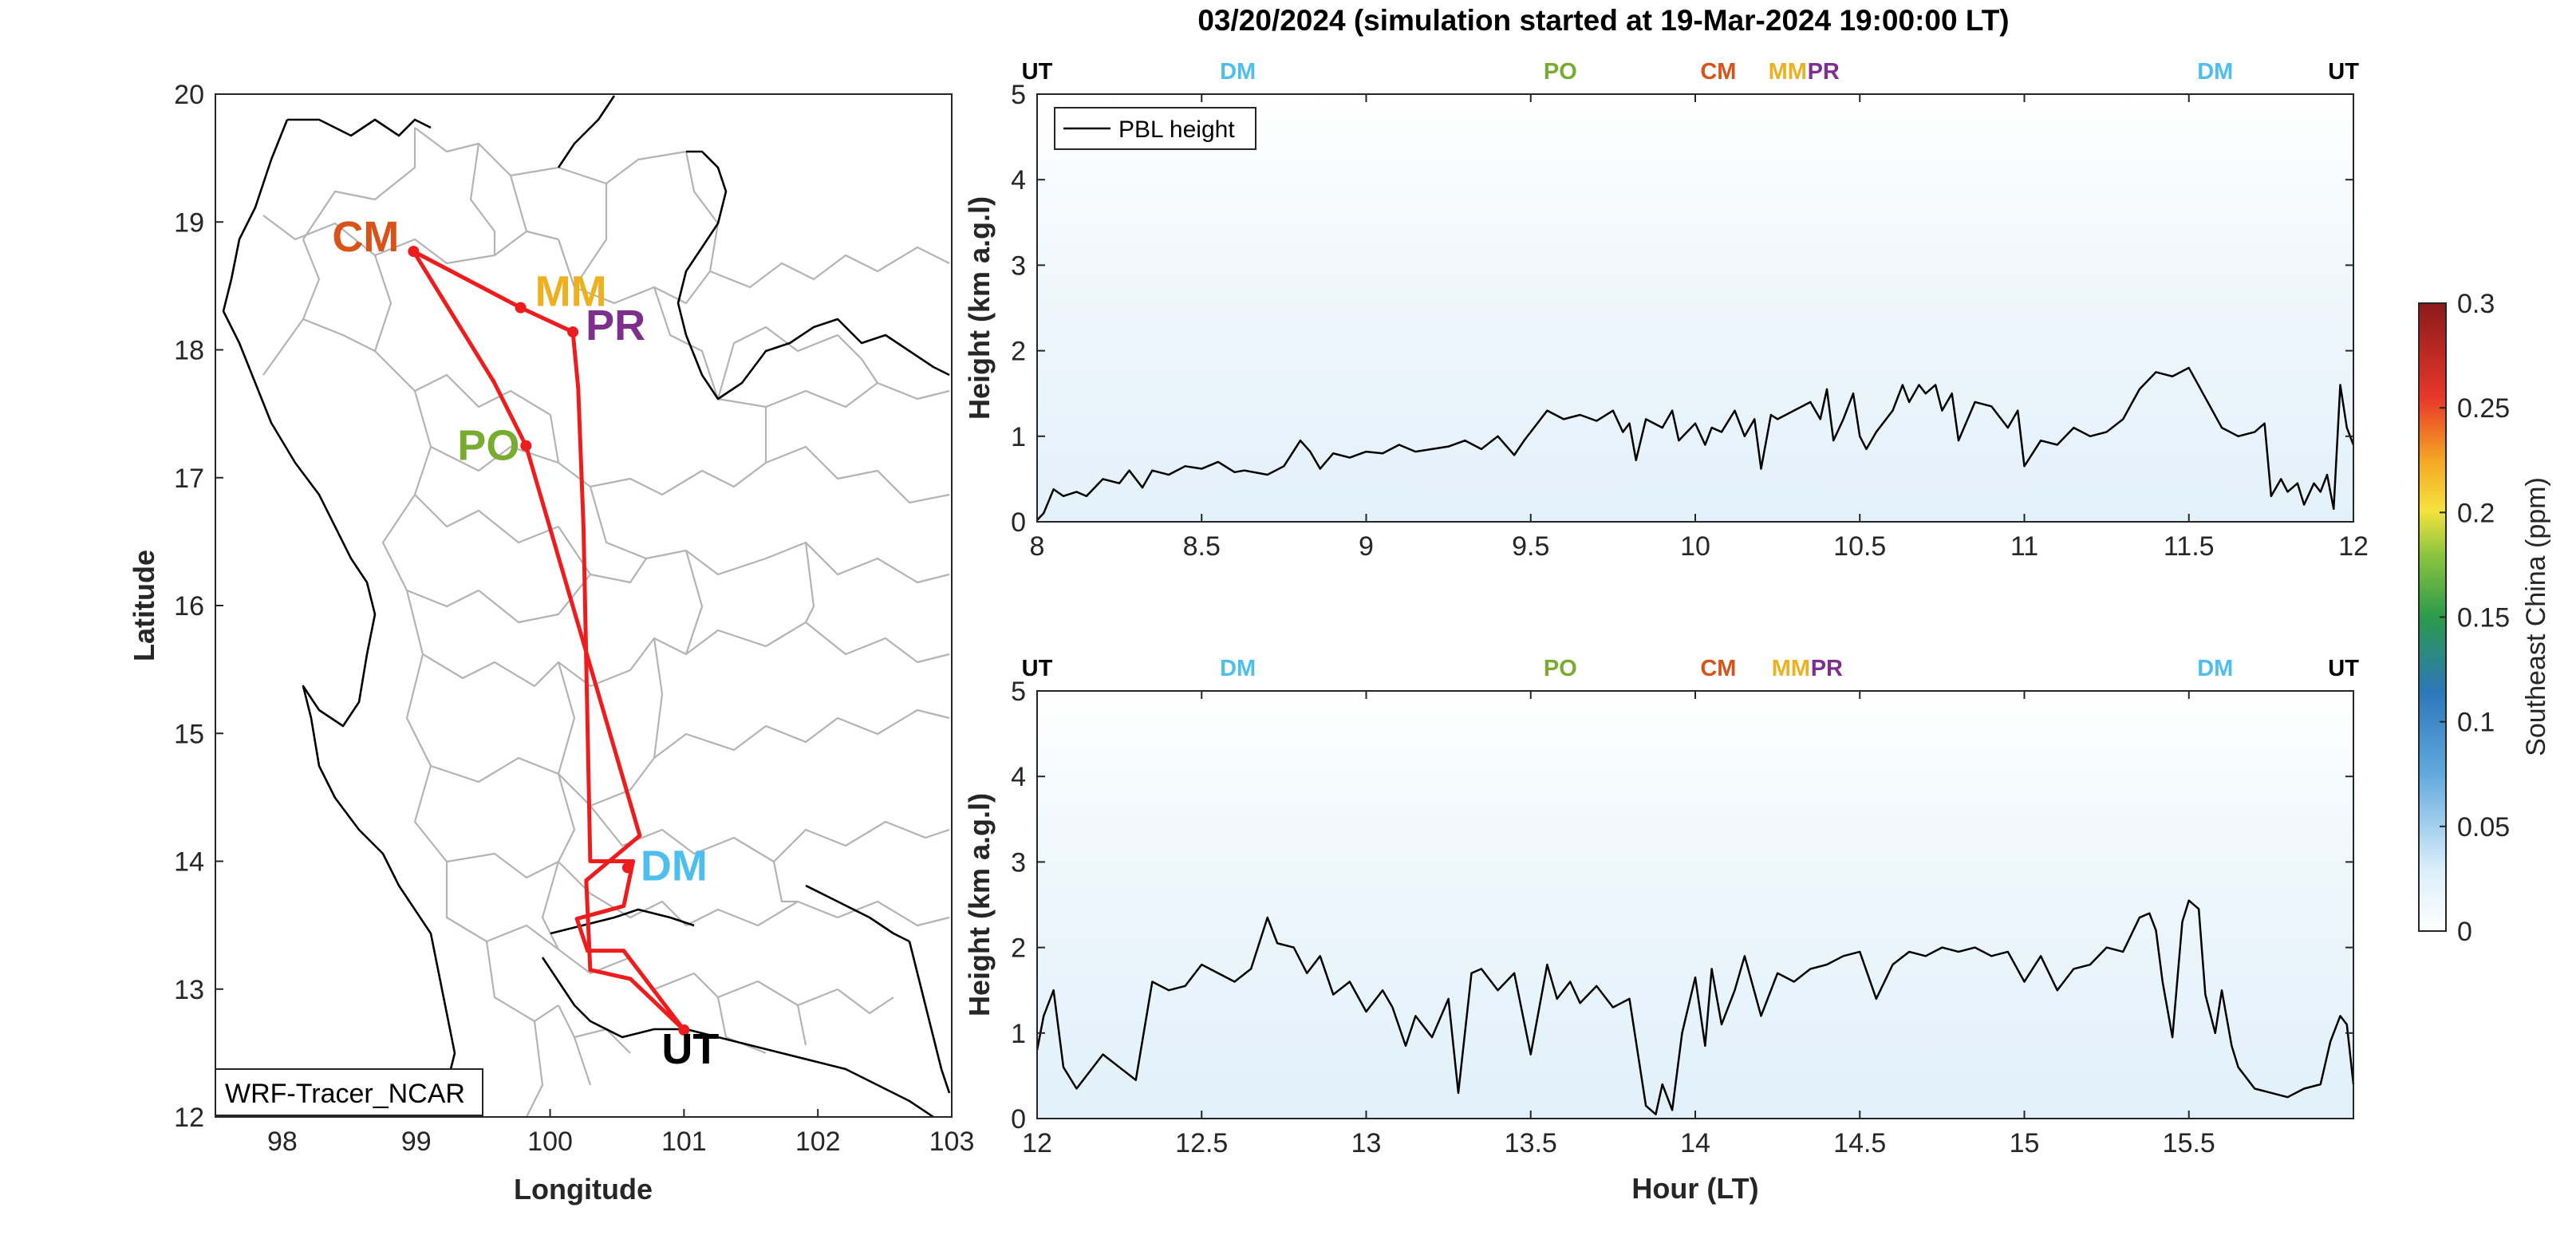 This screenshot has height=1247, width=2576. What do you see at coordinates (1718, 669) in the screenshot?
I see `bottom-marker-cm: CM` at bounding box center [1718, 669].